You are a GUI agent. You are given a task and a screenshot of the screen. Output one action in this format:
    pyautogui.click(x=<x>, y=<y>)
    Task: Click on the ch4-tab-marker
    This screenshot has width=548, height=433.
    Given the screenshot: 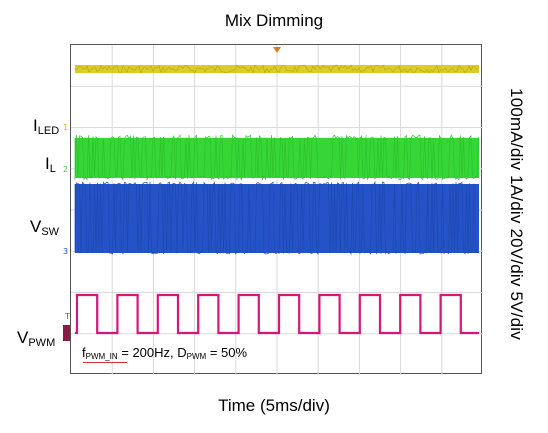 What is the action you would take?
    pyautogui.click(x=66, y=333)
    